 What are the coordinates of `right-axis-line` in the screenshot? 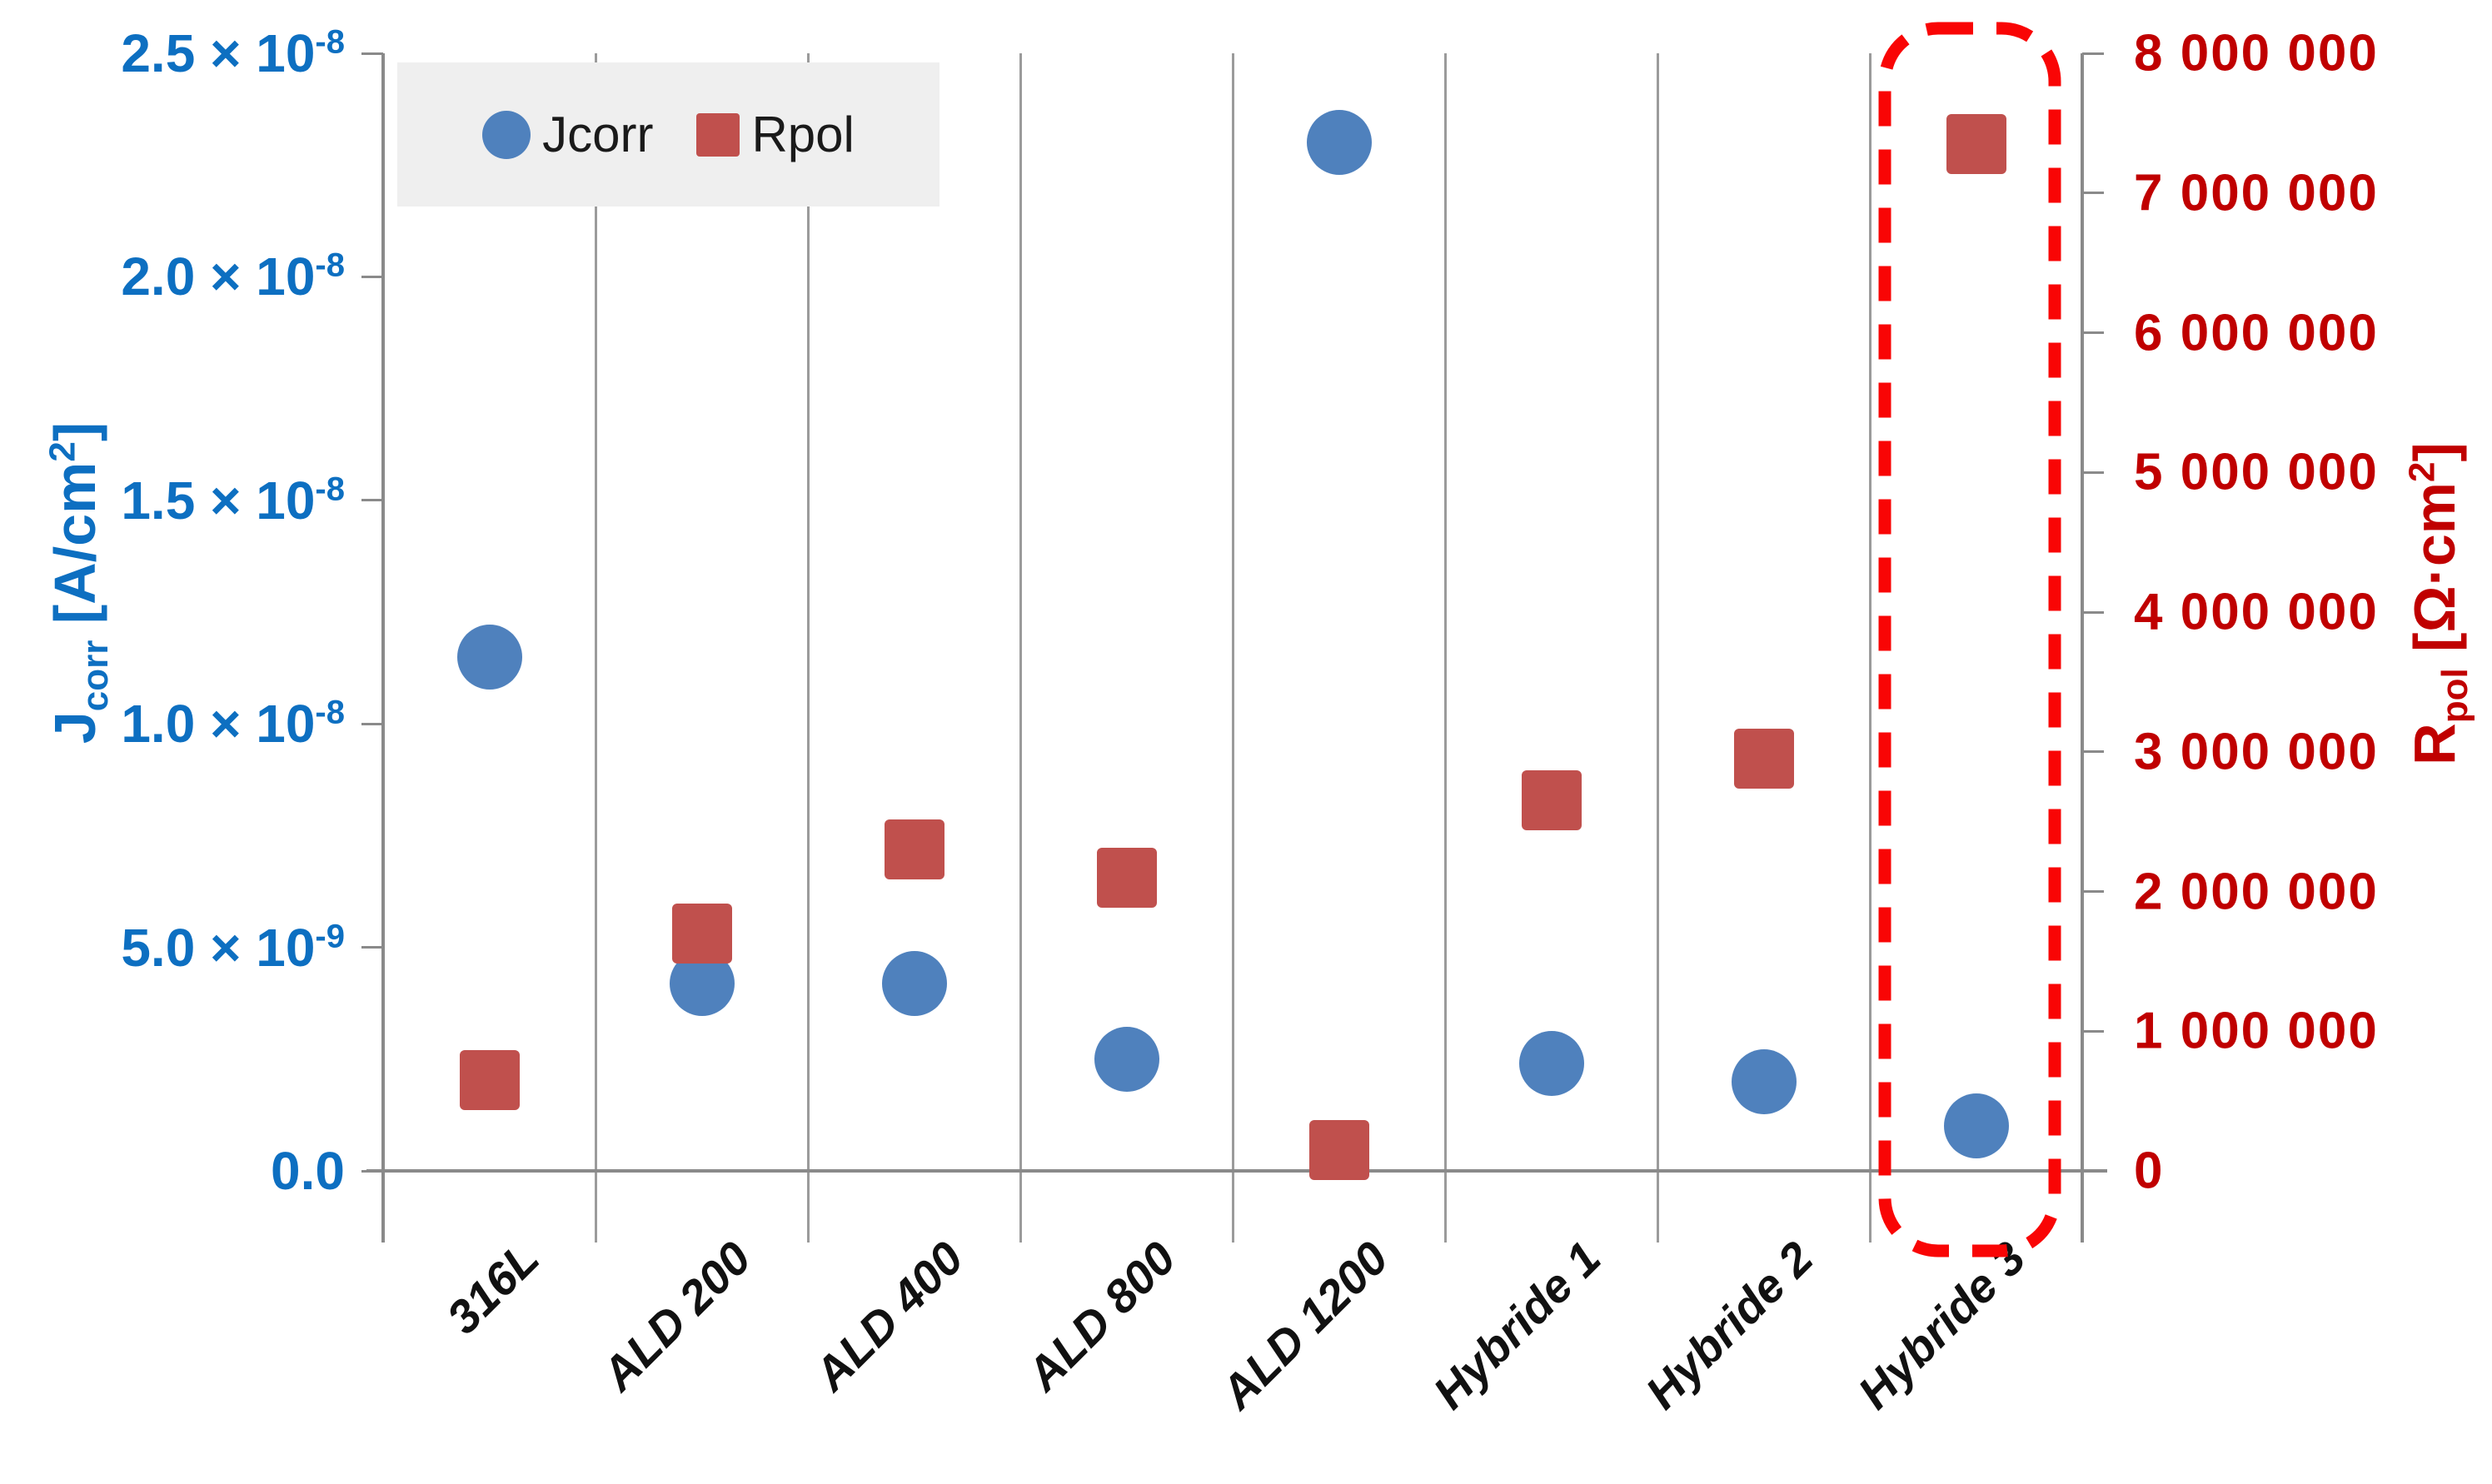 It's located at (2082, 647).